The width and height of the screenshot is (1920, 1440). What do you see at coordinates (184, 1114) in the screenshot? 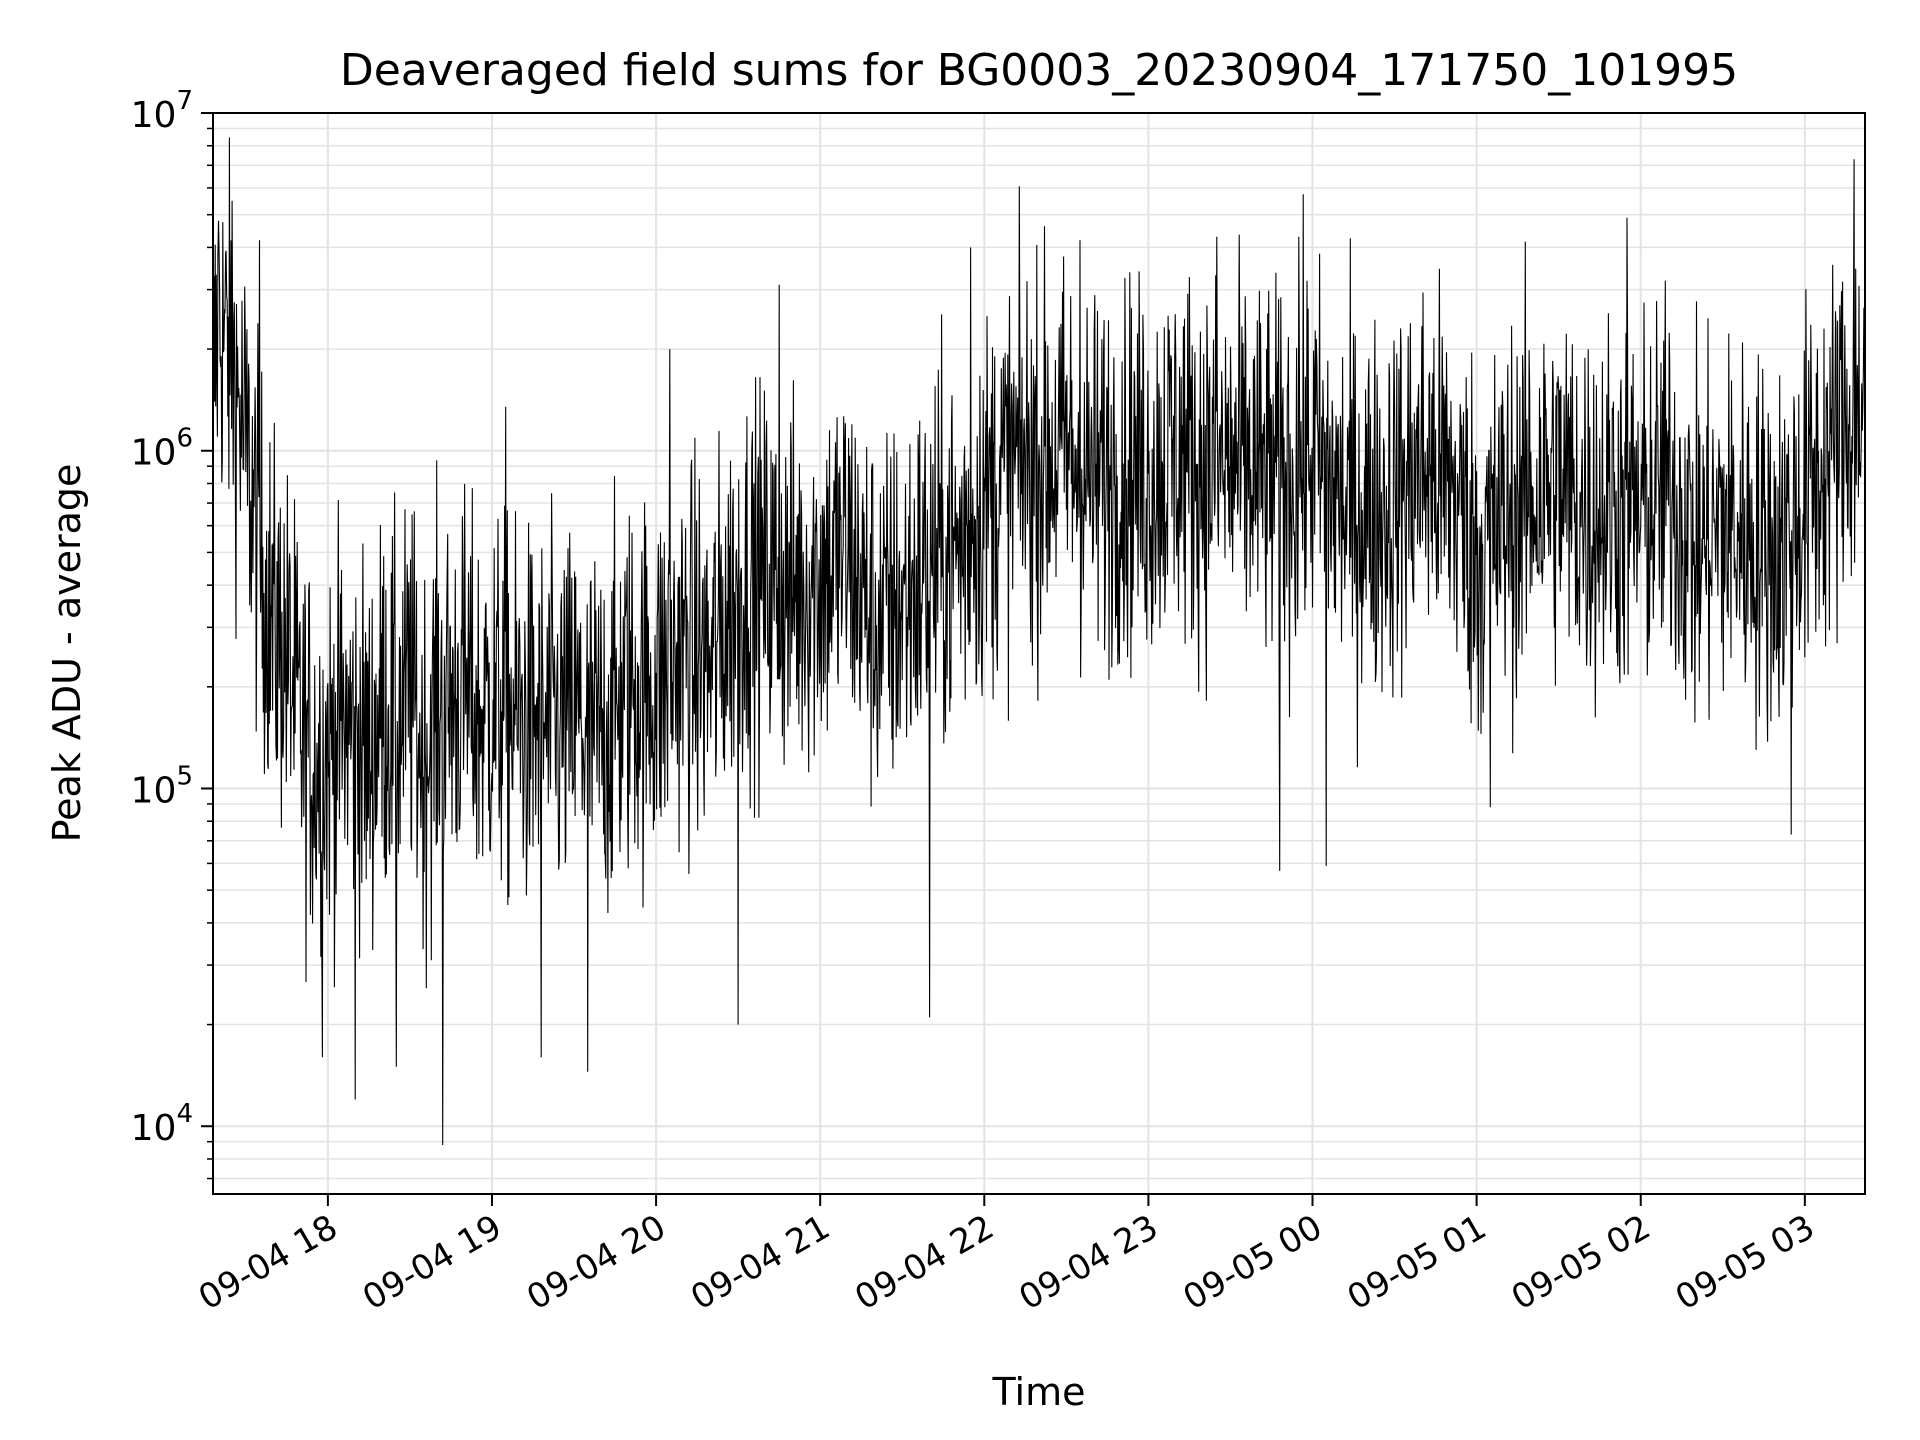
I see `y-tick-exponent: 4` at bounding box center [184, 1114].